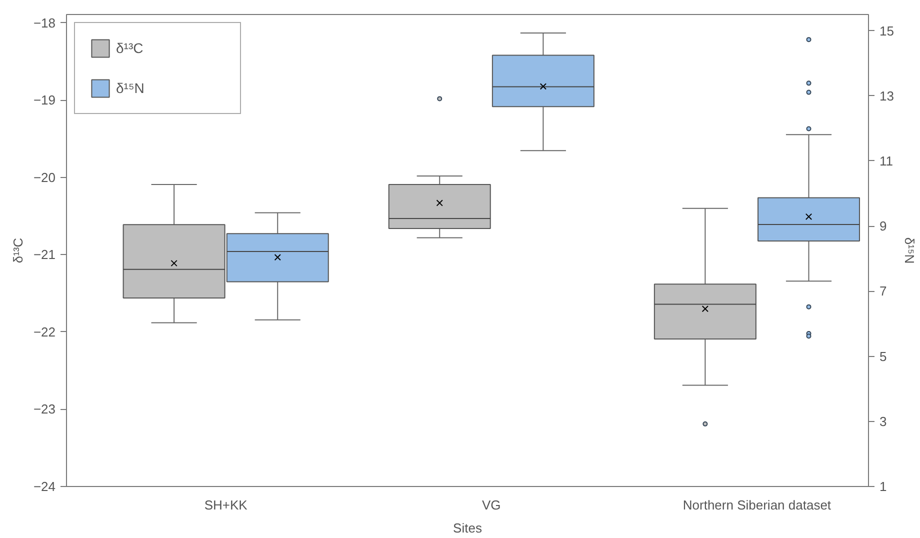 The height and width of the screenshot is (538, 920). Describe the element at coordinates (44, 177) in the screenshot. I see `y-tick-label: −20` at that location.